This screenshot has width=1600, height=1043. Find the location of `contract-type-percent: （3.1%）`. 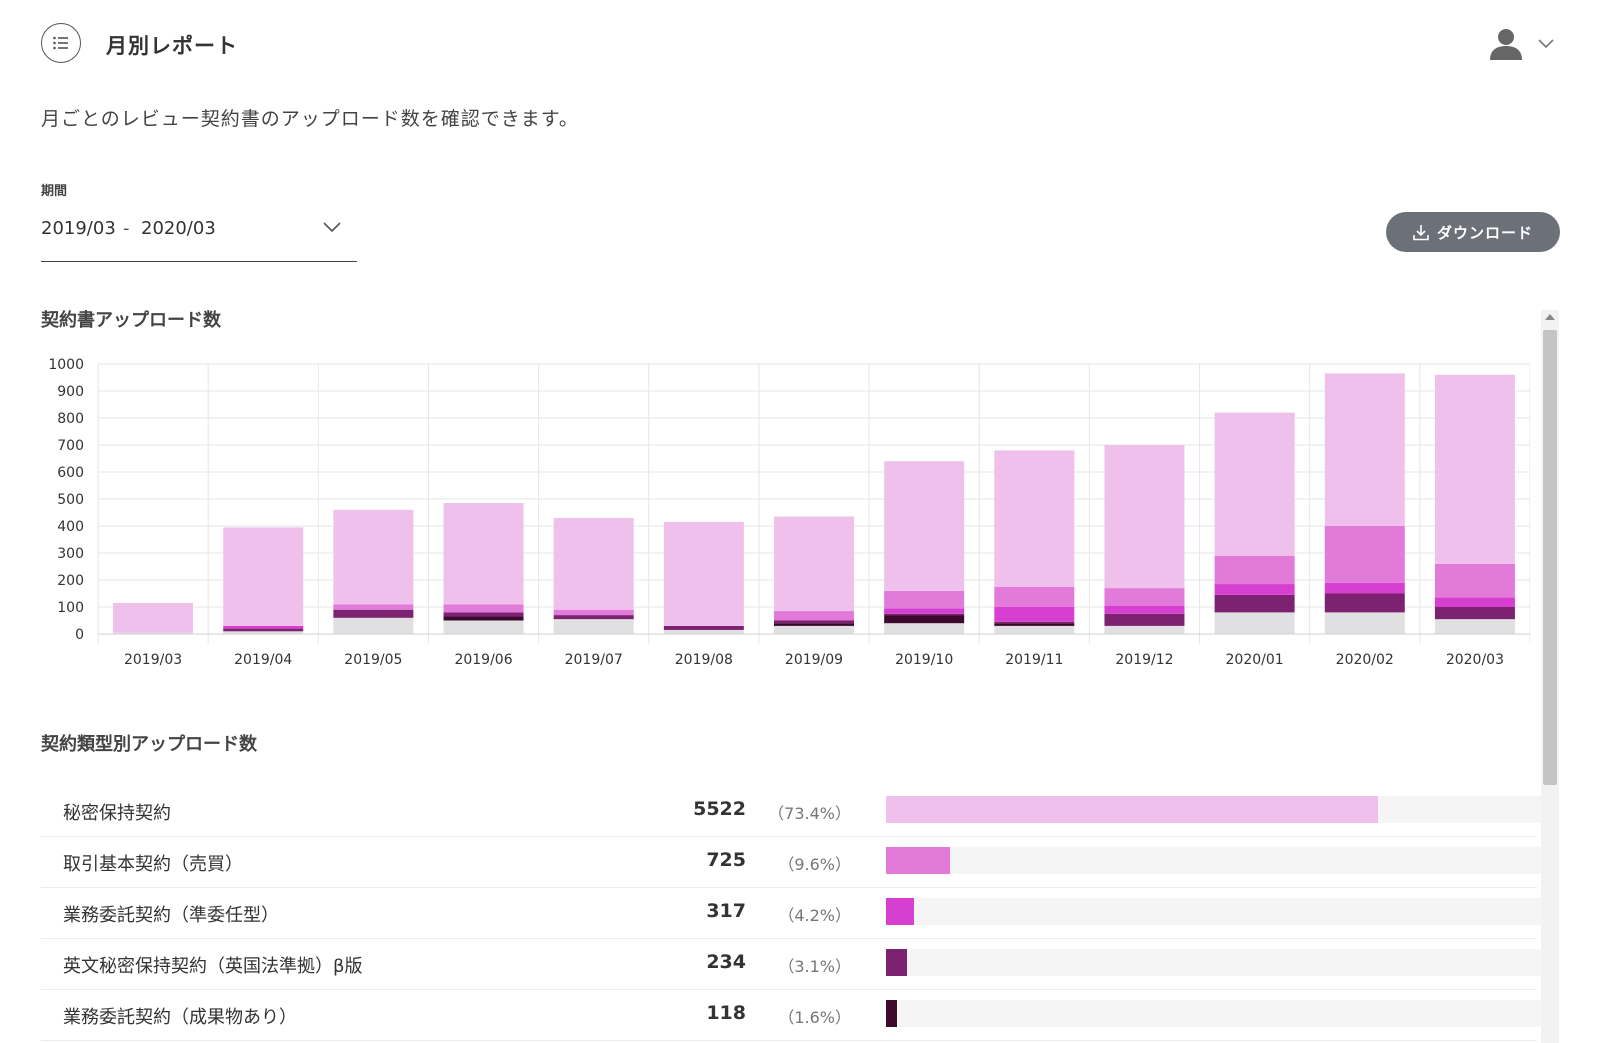

contract-type-percent: （3.1%） is located at coordinates (814, 966).